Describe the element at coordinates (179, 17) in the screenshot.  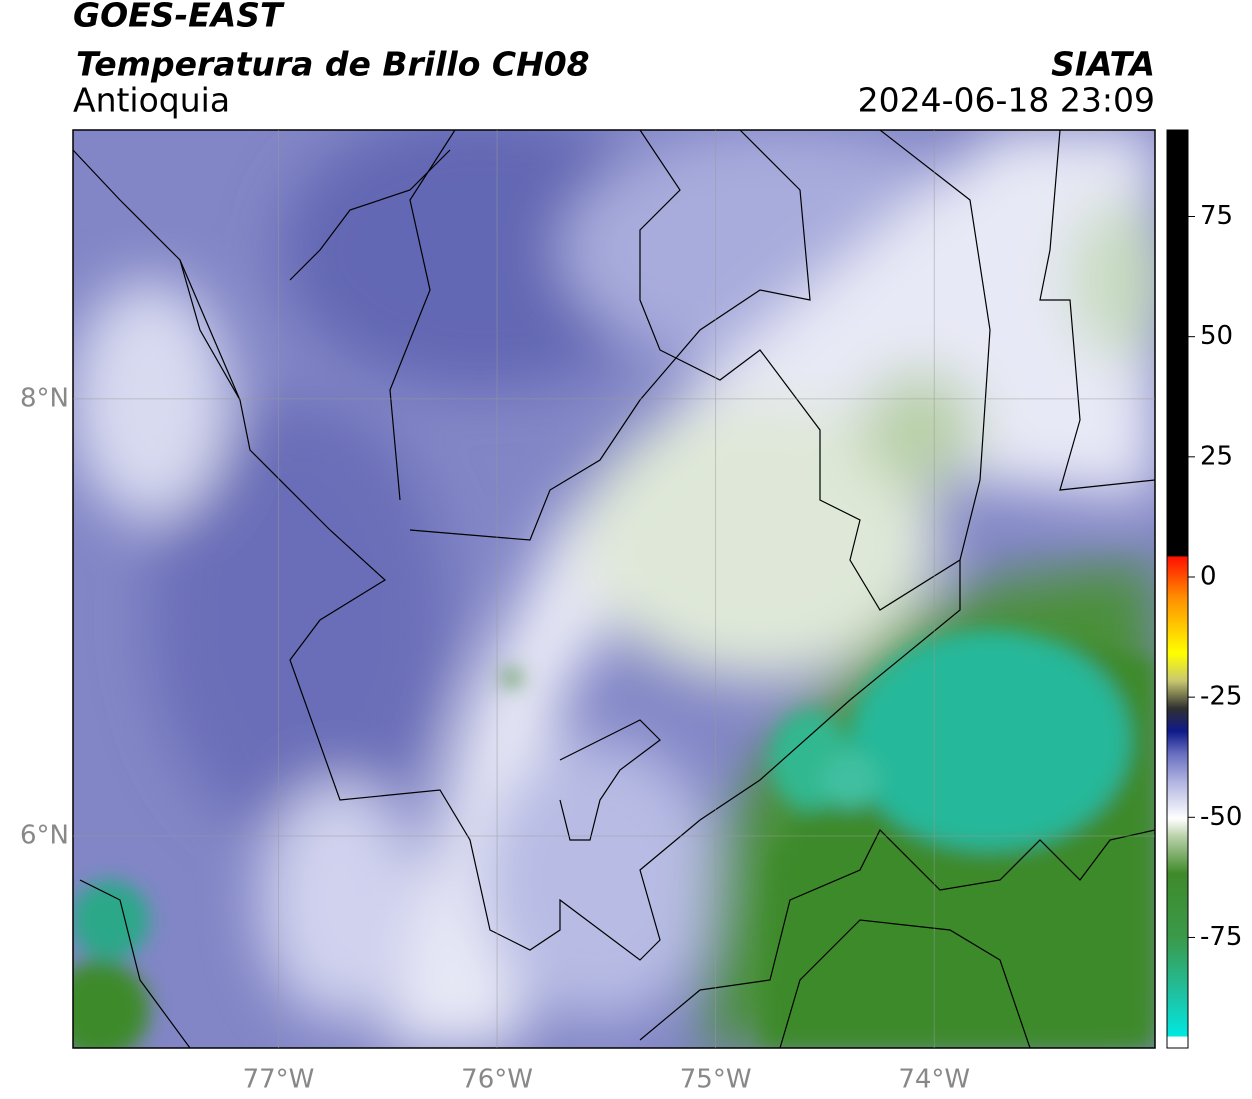
I see `title: GOES-EAST` at that location.